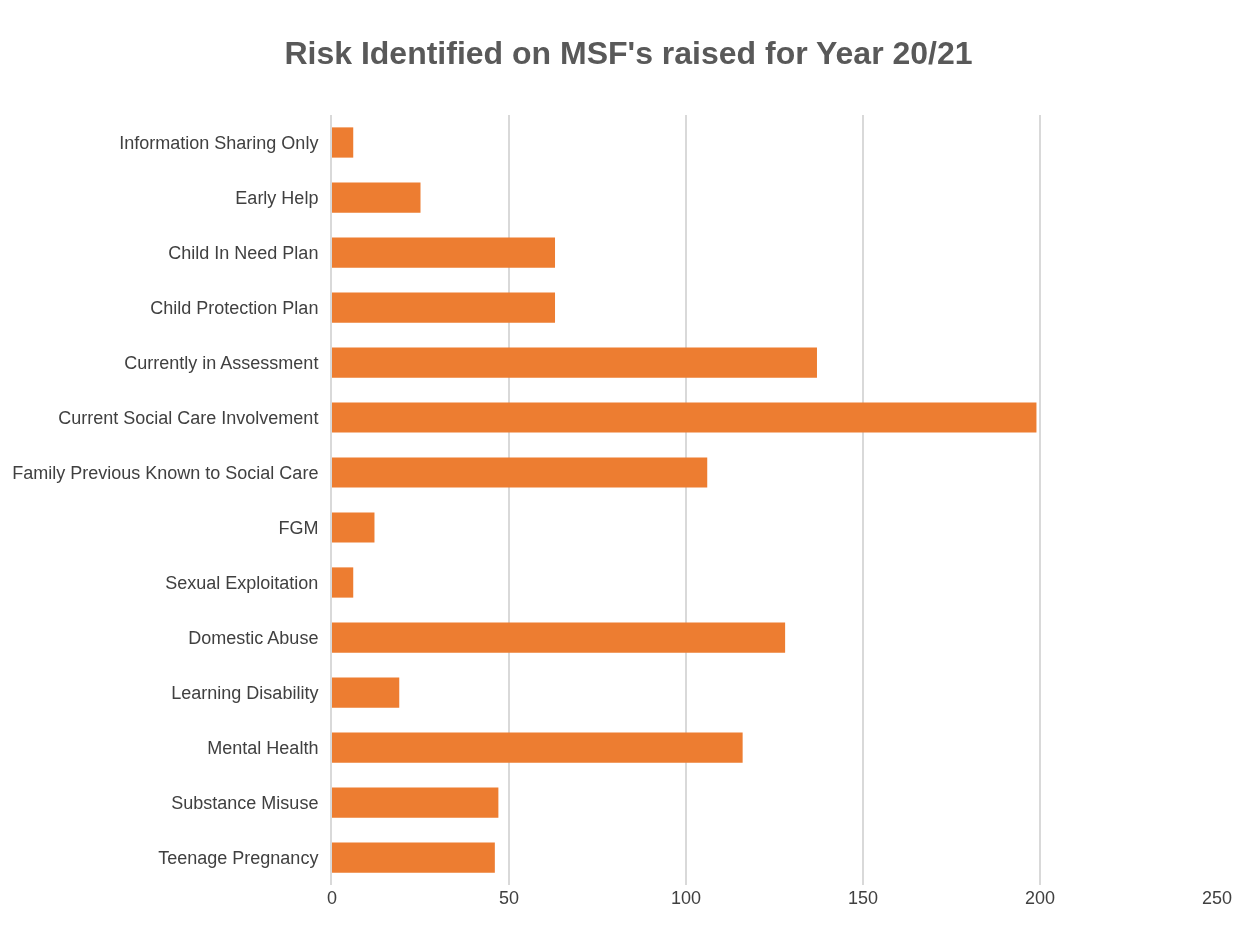 Image resolution: width=1257 pixels, height=935 pixels. I want to click on x-tick-label: 150, so click(863, 898).